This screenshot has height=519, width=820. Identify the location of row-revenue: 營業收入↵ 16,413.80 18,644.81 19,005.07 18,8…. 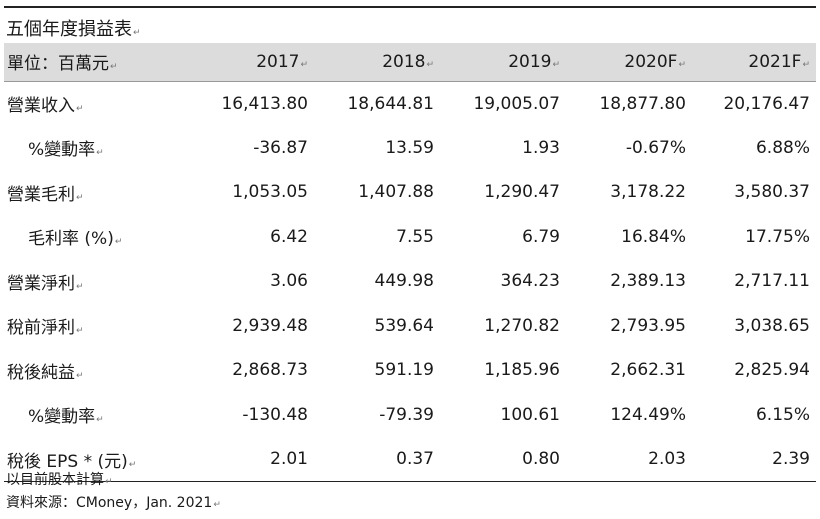
(410, 103).